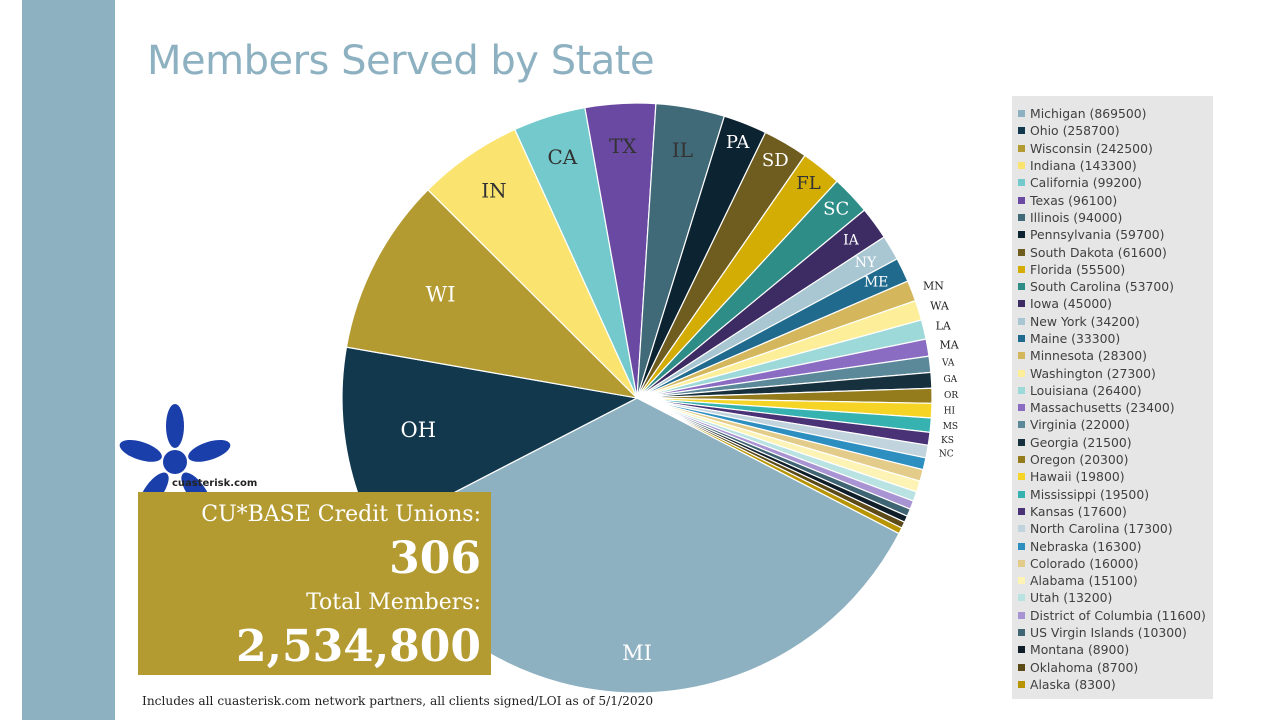 This screenshot has width=1280, height=720. I want to click on logo-text: cuasterisk.com, so click(215, 483).